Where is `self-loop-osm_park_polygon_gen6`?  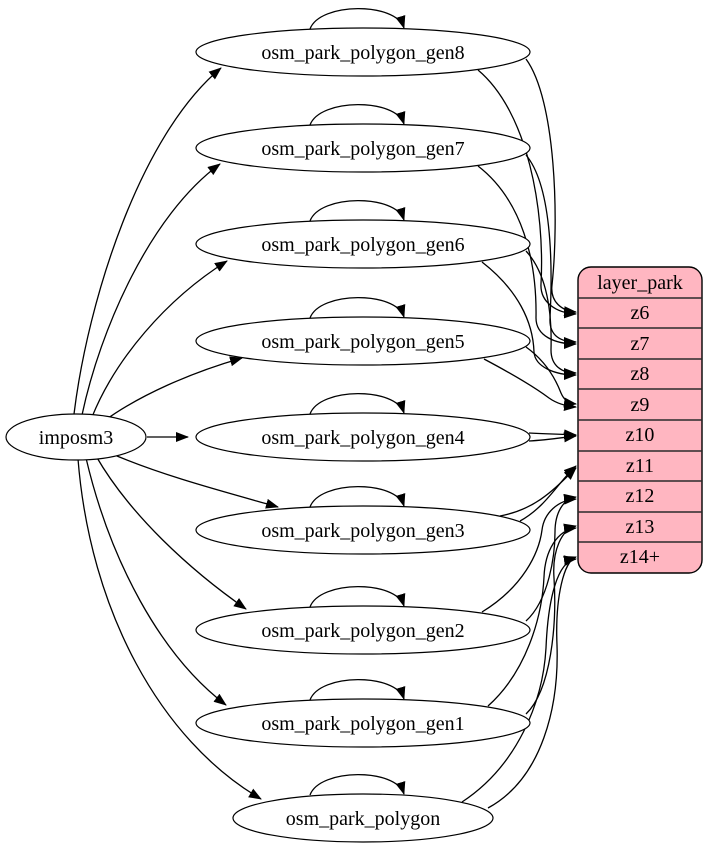 self-loop-osm_park_polygon_gen6 is located at coordinates (357, 210).